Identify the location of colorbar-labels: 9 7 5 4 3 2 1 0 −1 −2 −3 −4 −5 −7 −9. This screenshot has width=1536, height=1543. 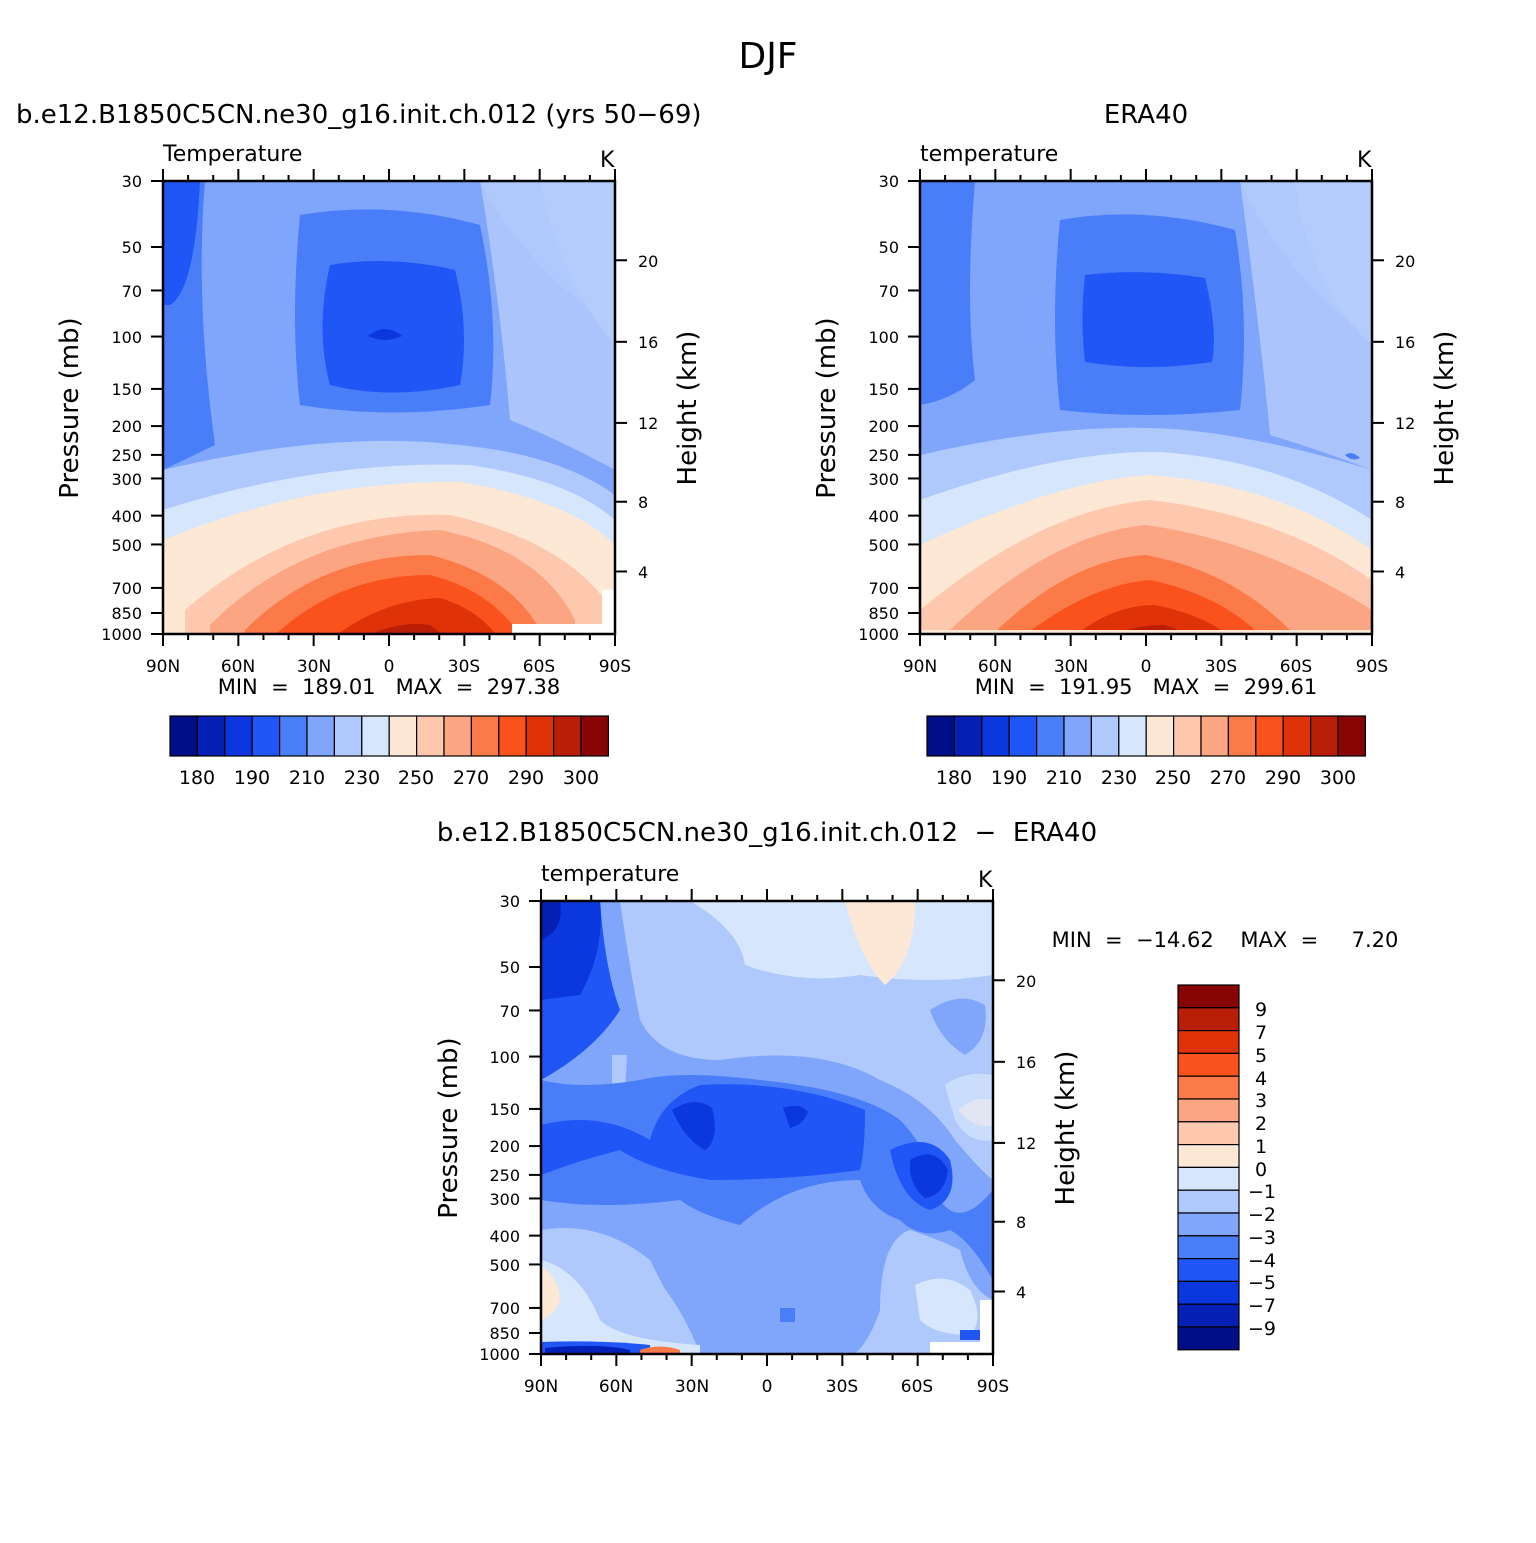
(1262, 1169).